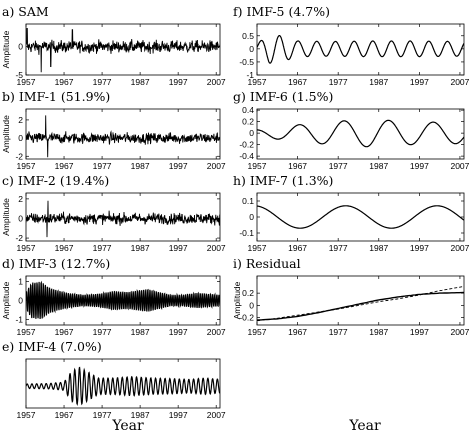 The image size is (474, 434). I want to click on y-tick-label: 0.4, so click(248, 110).